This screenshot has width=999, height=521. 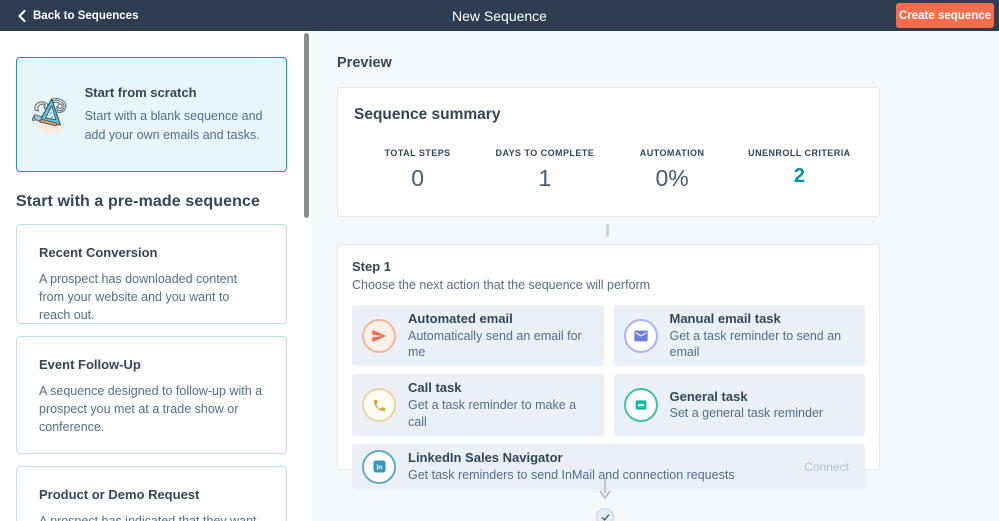 What do you see at coordinates (435, 388) in the screenshot?
I see `option-title: Call task` at bounding box center [435, 388].